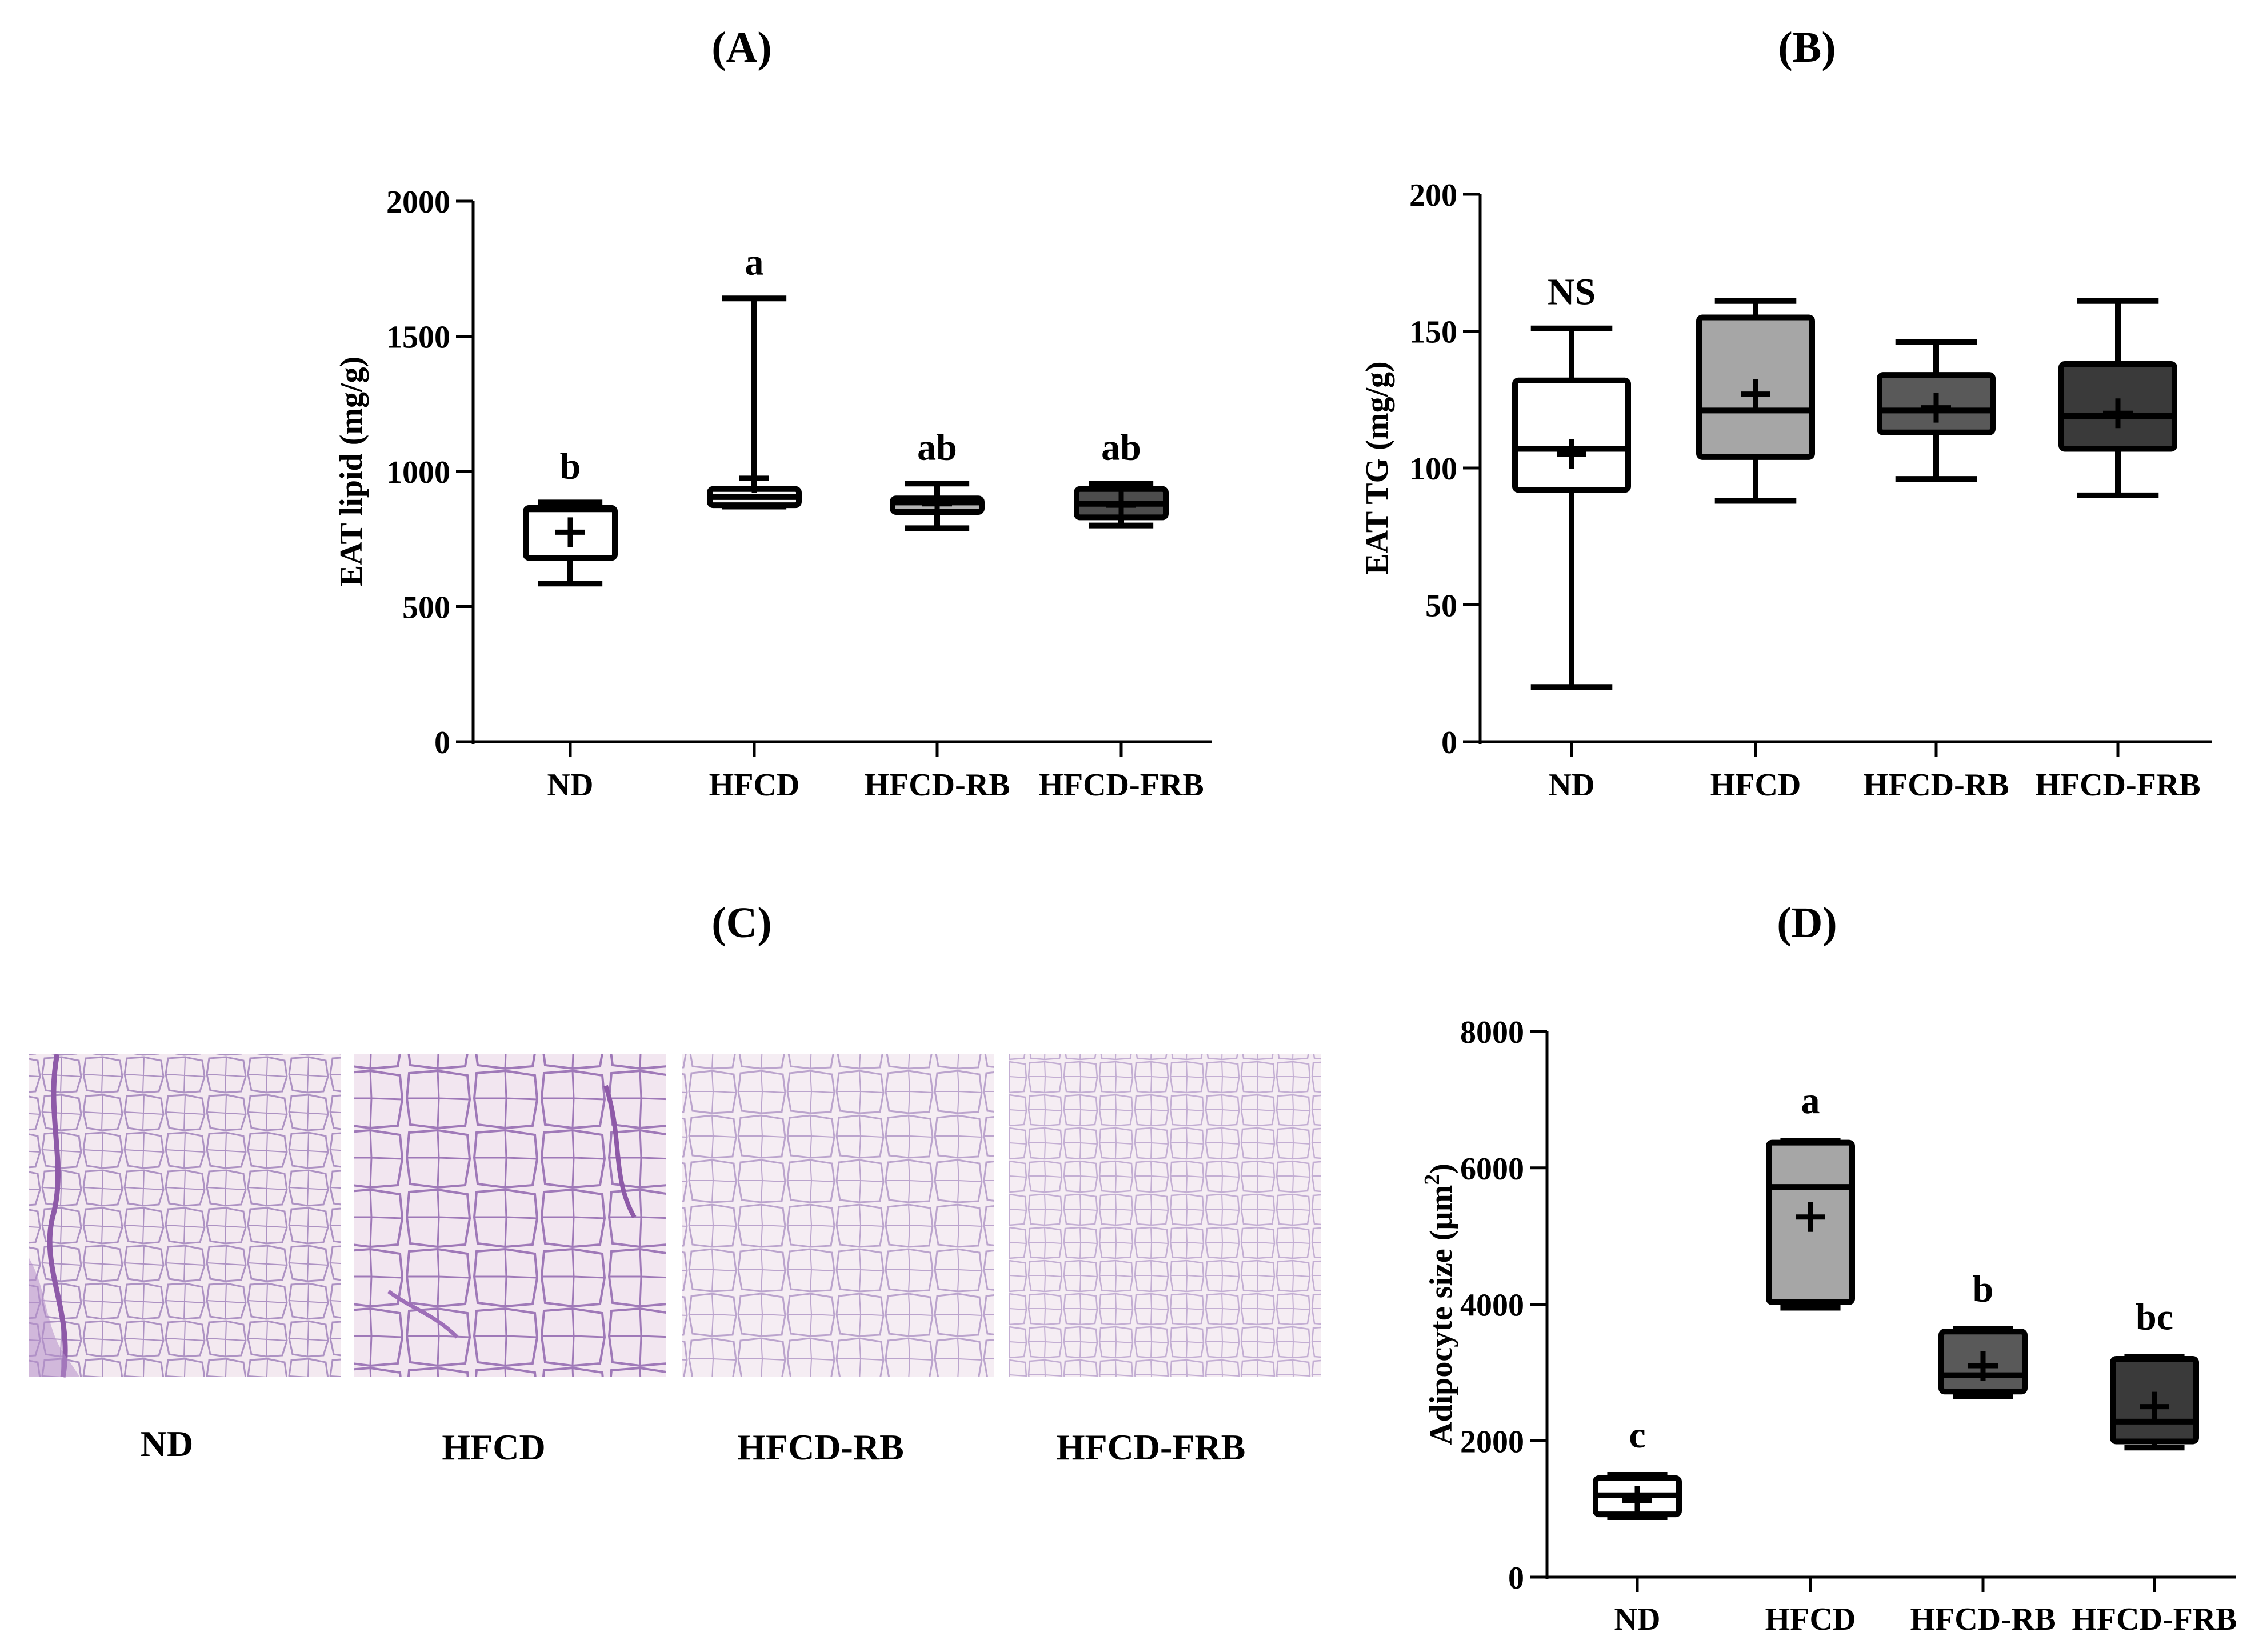  Describe the element at coordinates (754, 262) in the screenshot. I see `chart-a-annotation: a` at that location.